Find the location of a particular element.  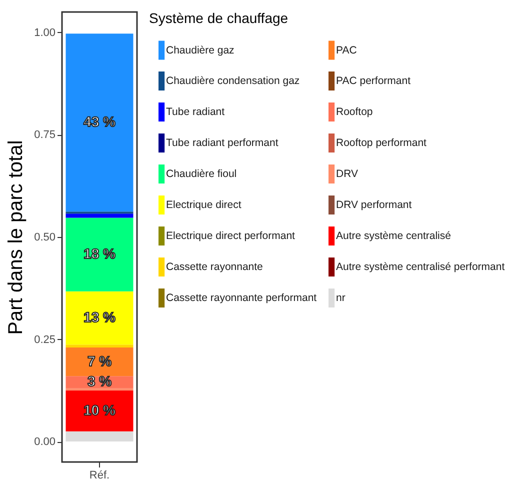

legend-label: Rooftop performant is located at coordinates (381, 143).